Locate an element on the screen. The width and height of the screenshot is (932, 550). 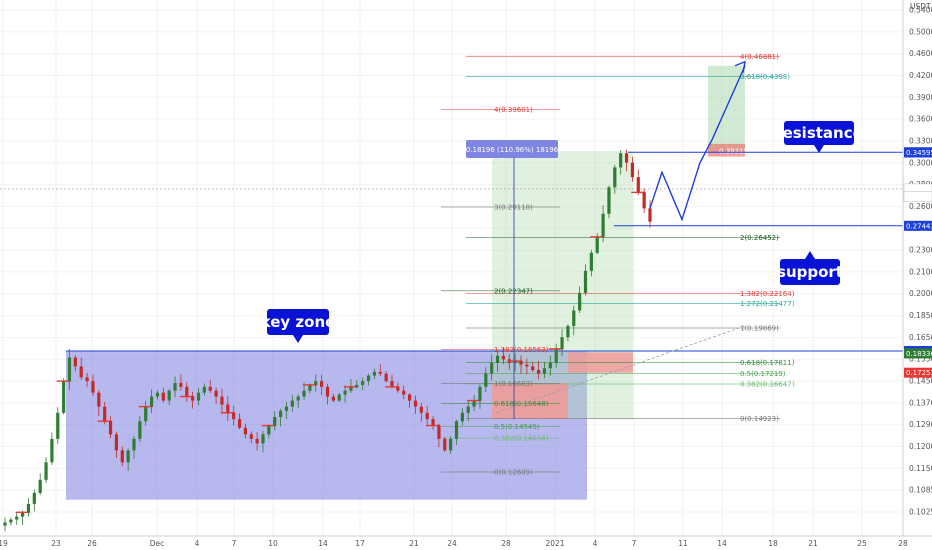
price-tag: 0.27443 is located at coordinates (919, 226).